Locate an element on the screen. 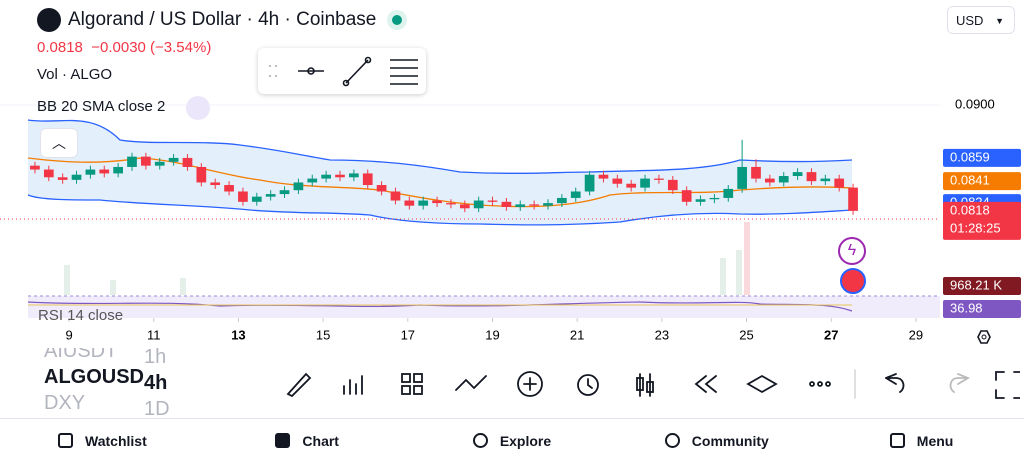 The image size is (1024, 461). x-tick-label: 23 is located at coordinates (662, 334).